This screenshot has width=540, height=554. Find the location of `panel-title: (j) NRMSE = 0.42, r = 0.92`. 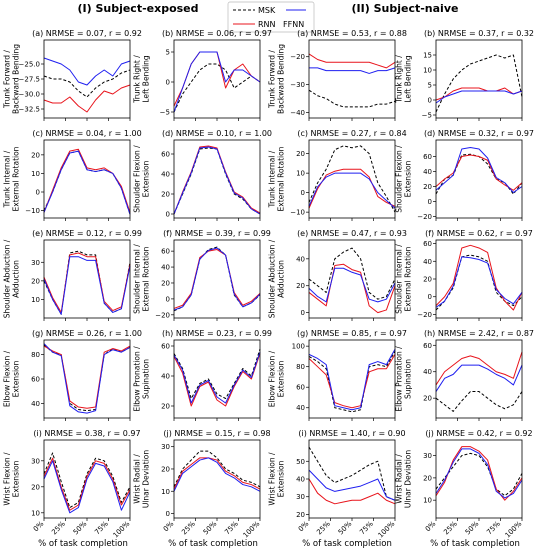

panel-title: (j) NRMSE = 0.42, r = 0.92 is located at coordinates (478, 433).